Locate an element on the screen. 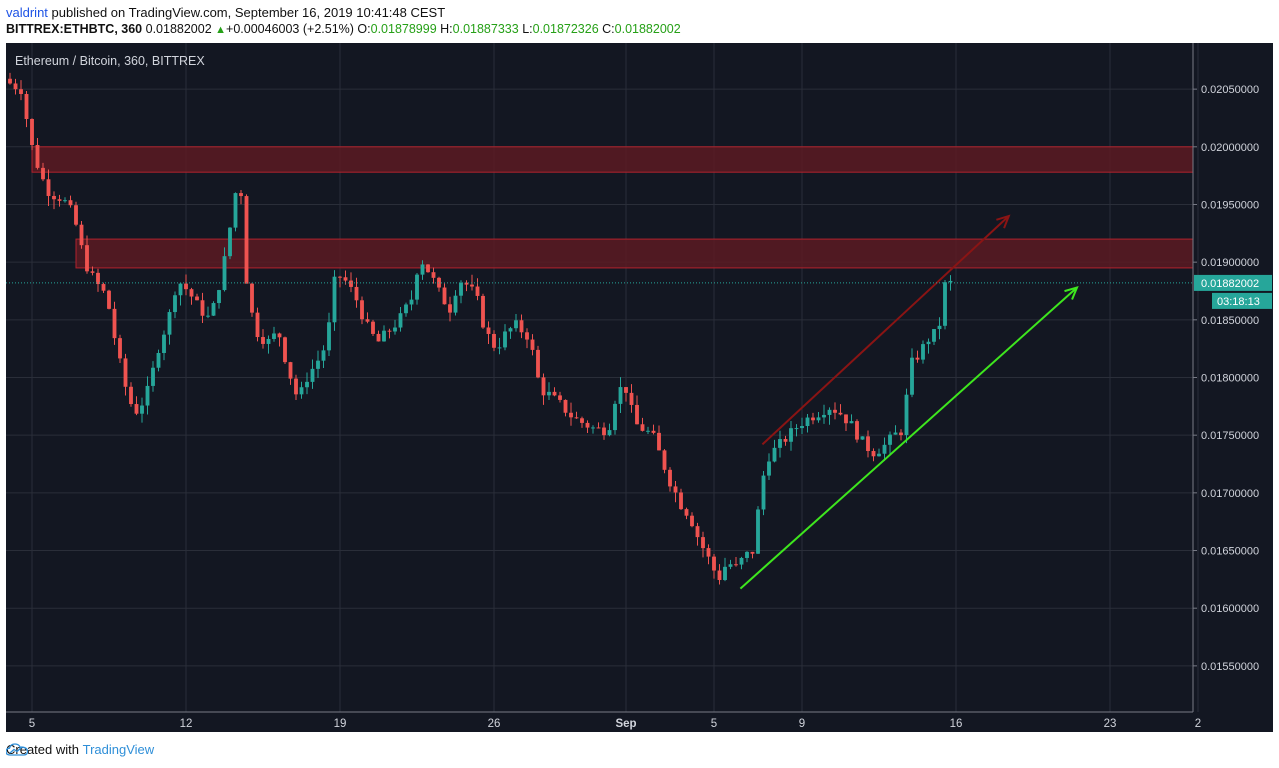 The image size is (1279, 768). time-axis: 5 12 19 26 Sep 5 9 16 23 2 is located at coordinates (603, 720).